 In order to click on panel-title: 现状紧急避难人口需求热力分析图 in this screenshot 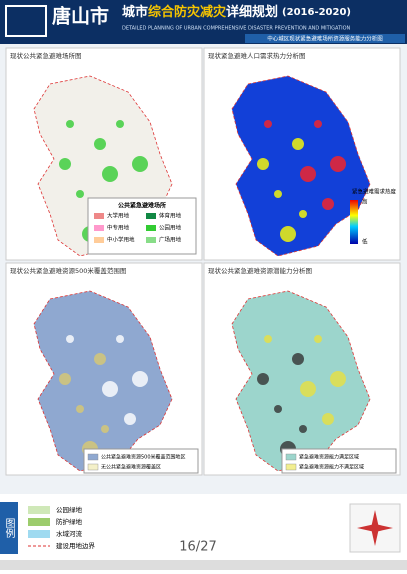, I will do `click(257, 55)`.